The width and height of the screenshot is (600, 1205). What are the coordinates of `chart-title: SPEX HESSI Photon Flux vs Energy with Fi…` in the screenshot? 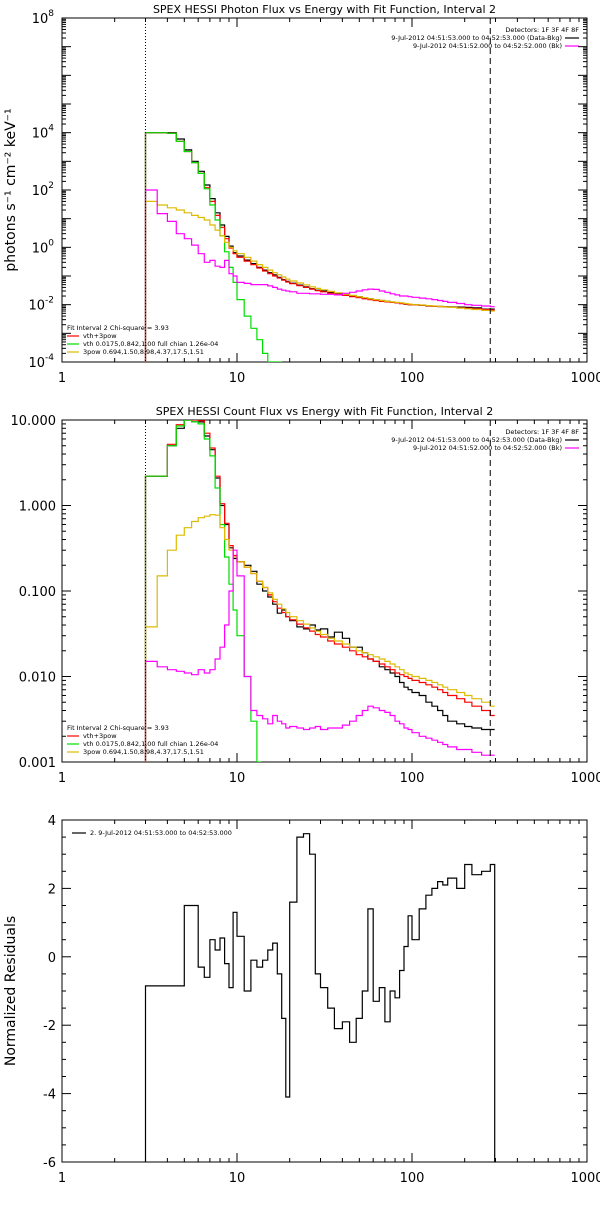 It's located at (324, 9).